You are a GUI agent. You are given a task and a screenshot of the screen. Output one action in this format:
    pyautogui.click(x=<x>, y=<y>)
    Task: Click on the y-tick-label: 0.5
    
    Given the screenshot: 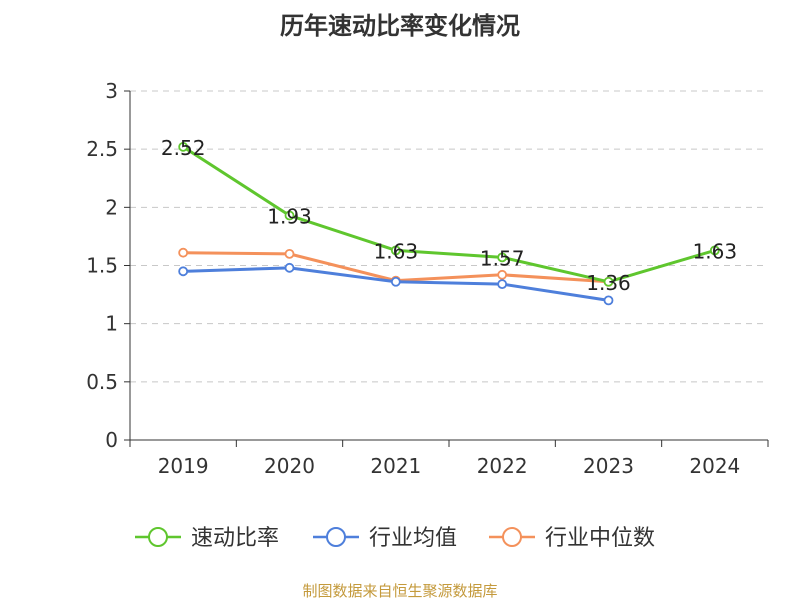 What is the action you would take?
    pyautogui.click(x=102, y=382)
    